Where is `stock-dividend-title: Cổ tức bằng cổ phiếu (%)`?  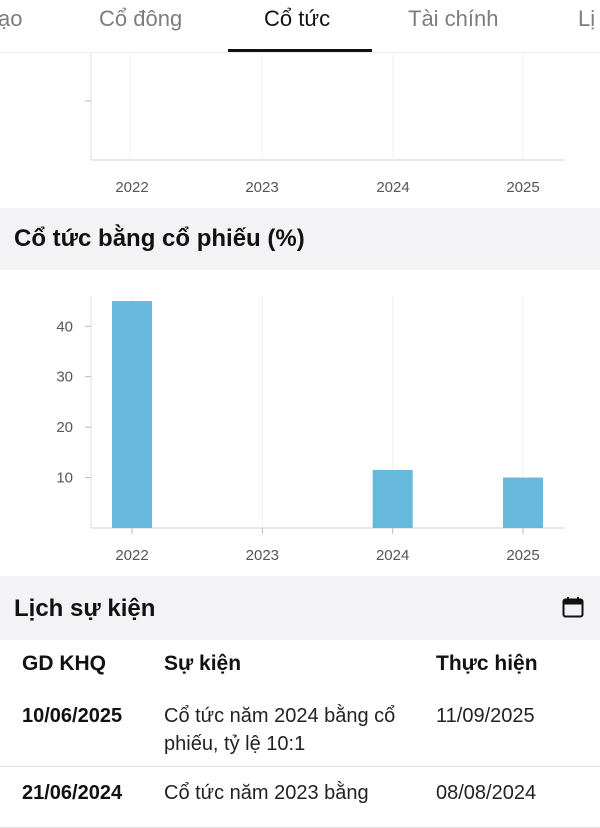 stock-dividend-title: Cổ tức bằng cổ phiếu (%) is located at coordinates (159, 238).